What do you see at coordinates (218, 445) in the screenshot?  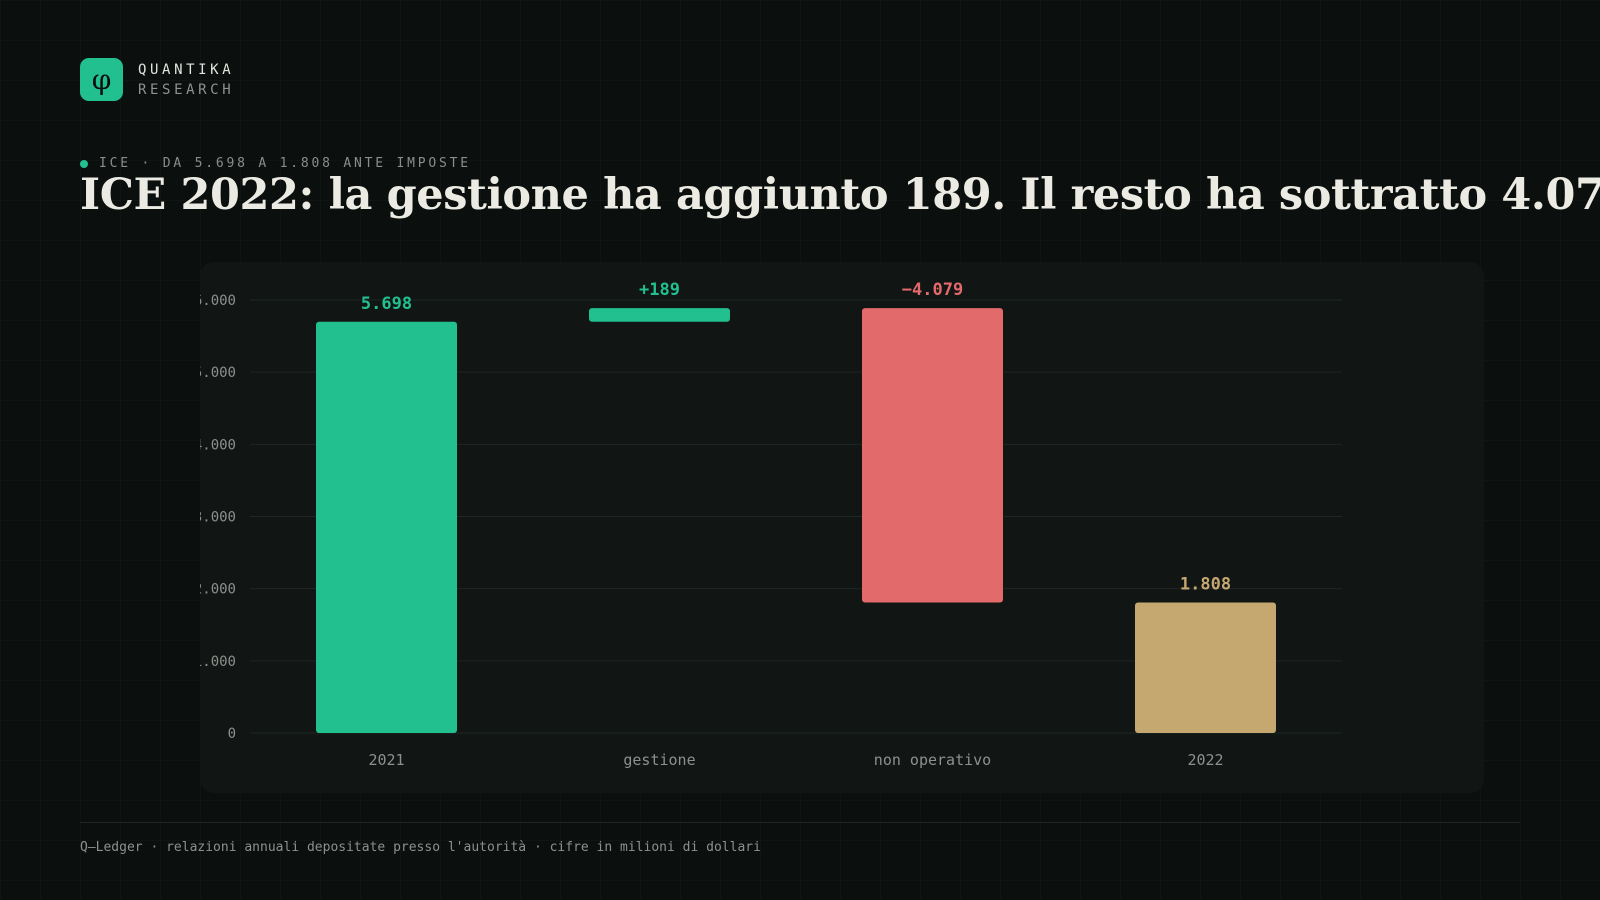 I see `y-tick-label: 4.000` at bounding box center [218, 445].